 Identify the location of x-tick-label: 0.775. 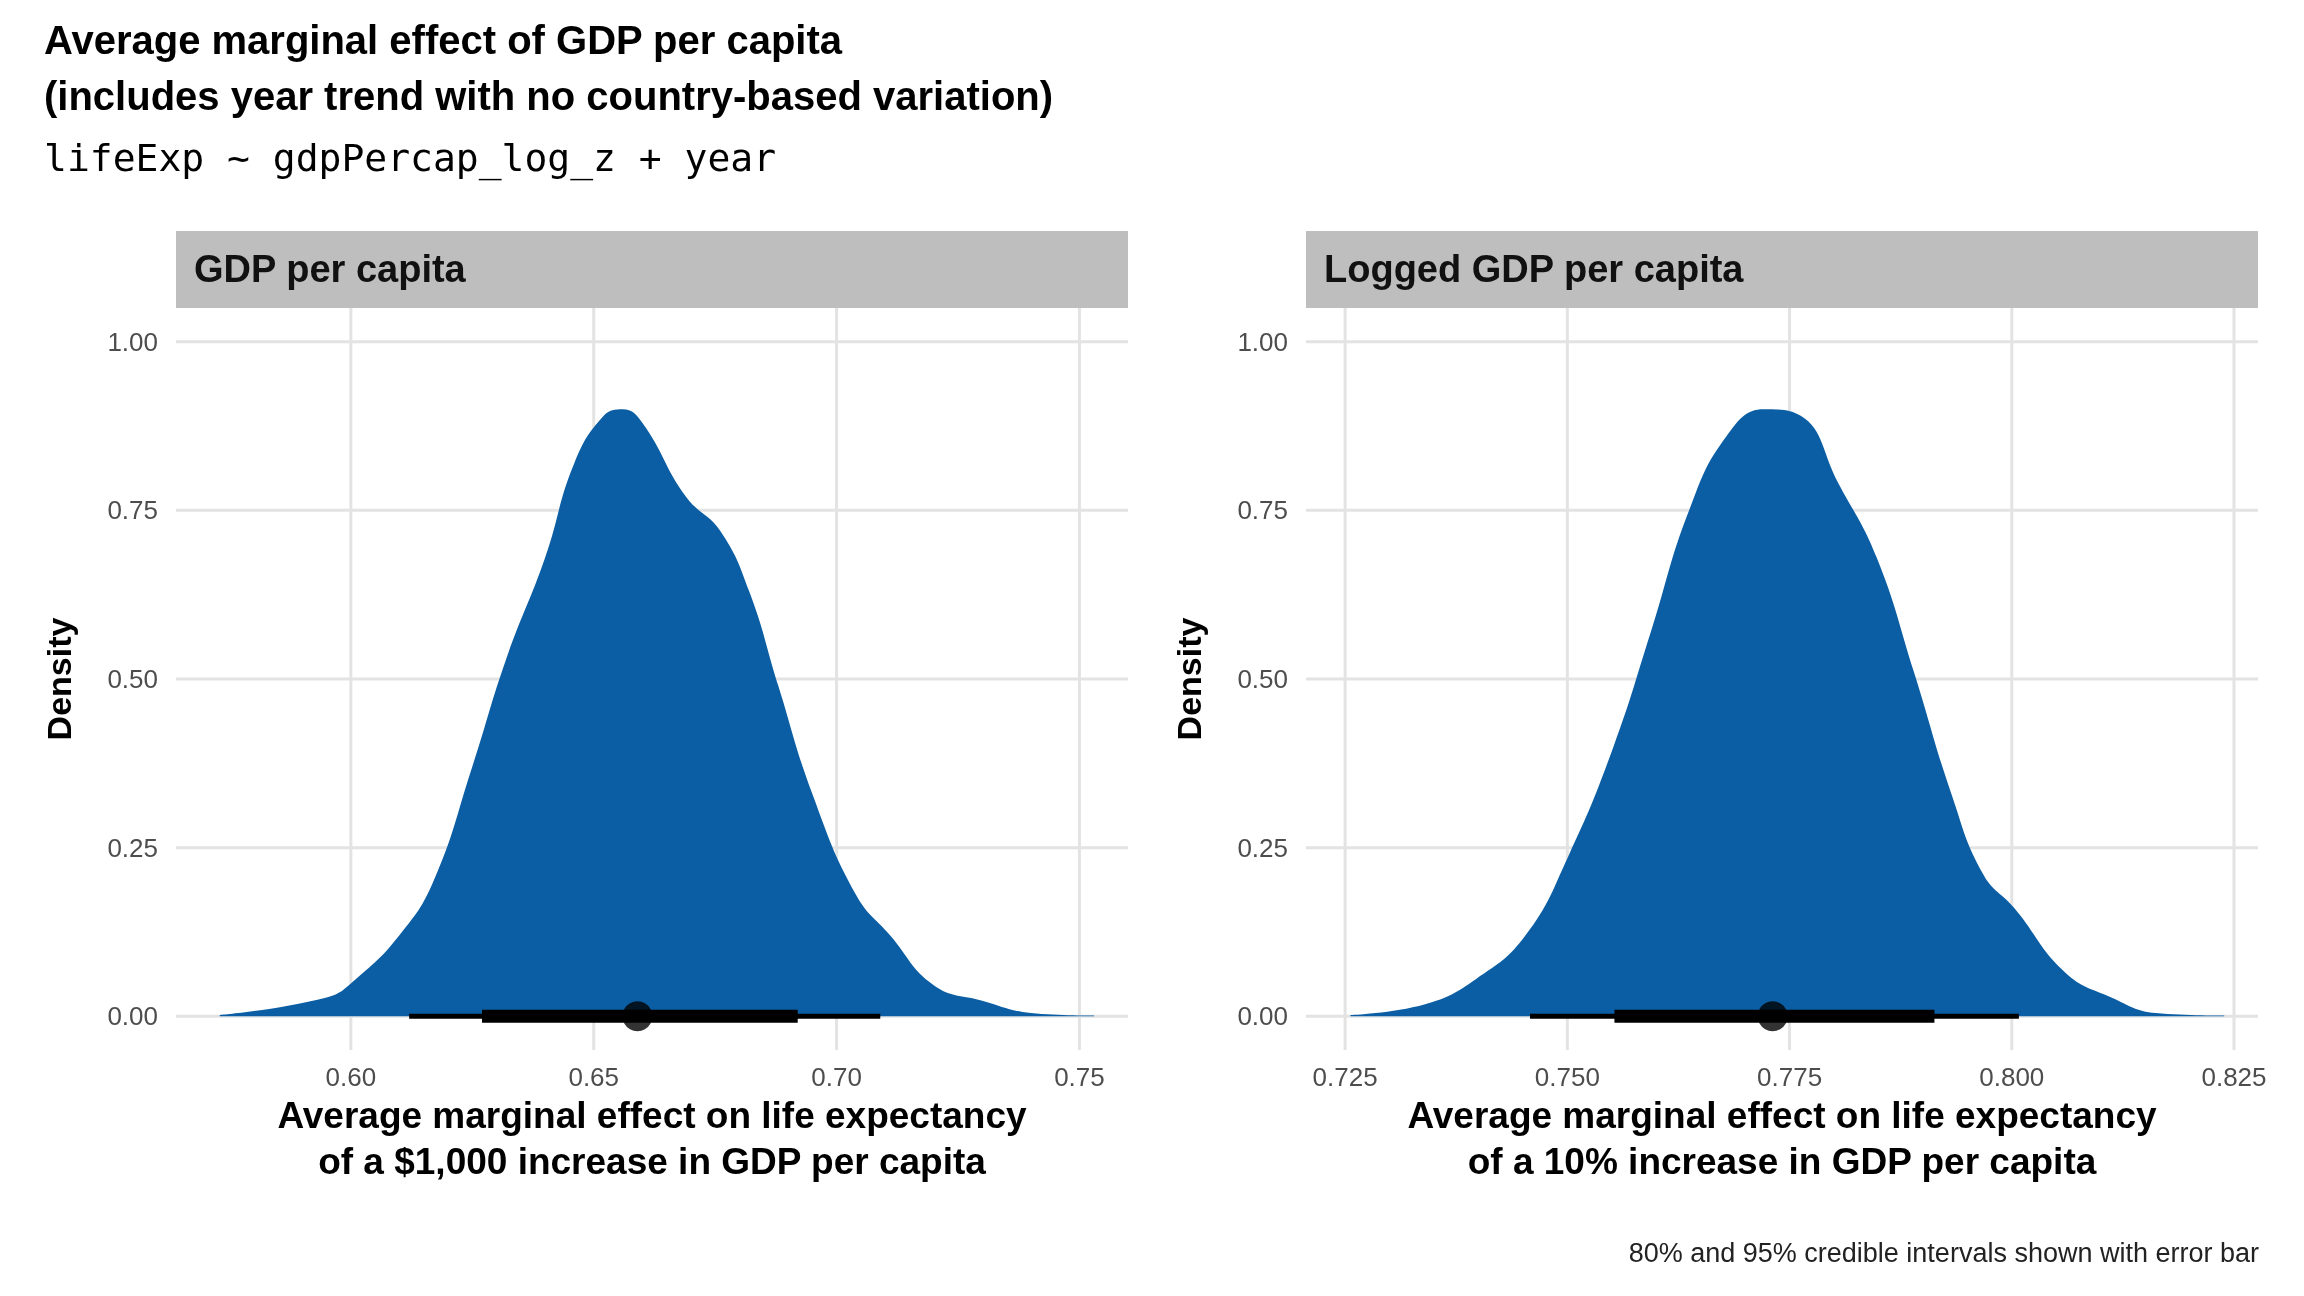
(1790, 1077).